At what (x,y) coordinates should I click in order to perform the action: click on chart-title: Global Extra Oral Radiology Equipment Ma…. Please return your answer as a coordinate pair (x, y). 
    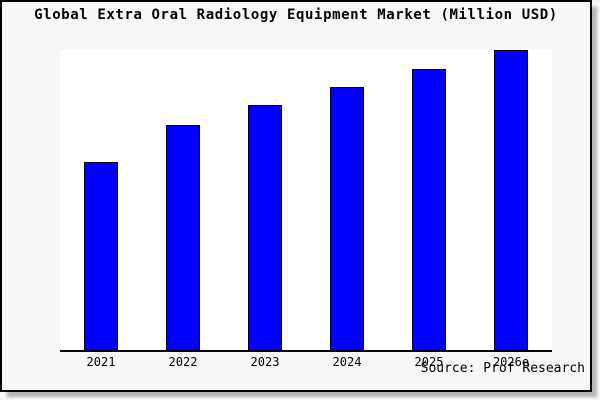
    Looking at the image, I should click on (296, 15).